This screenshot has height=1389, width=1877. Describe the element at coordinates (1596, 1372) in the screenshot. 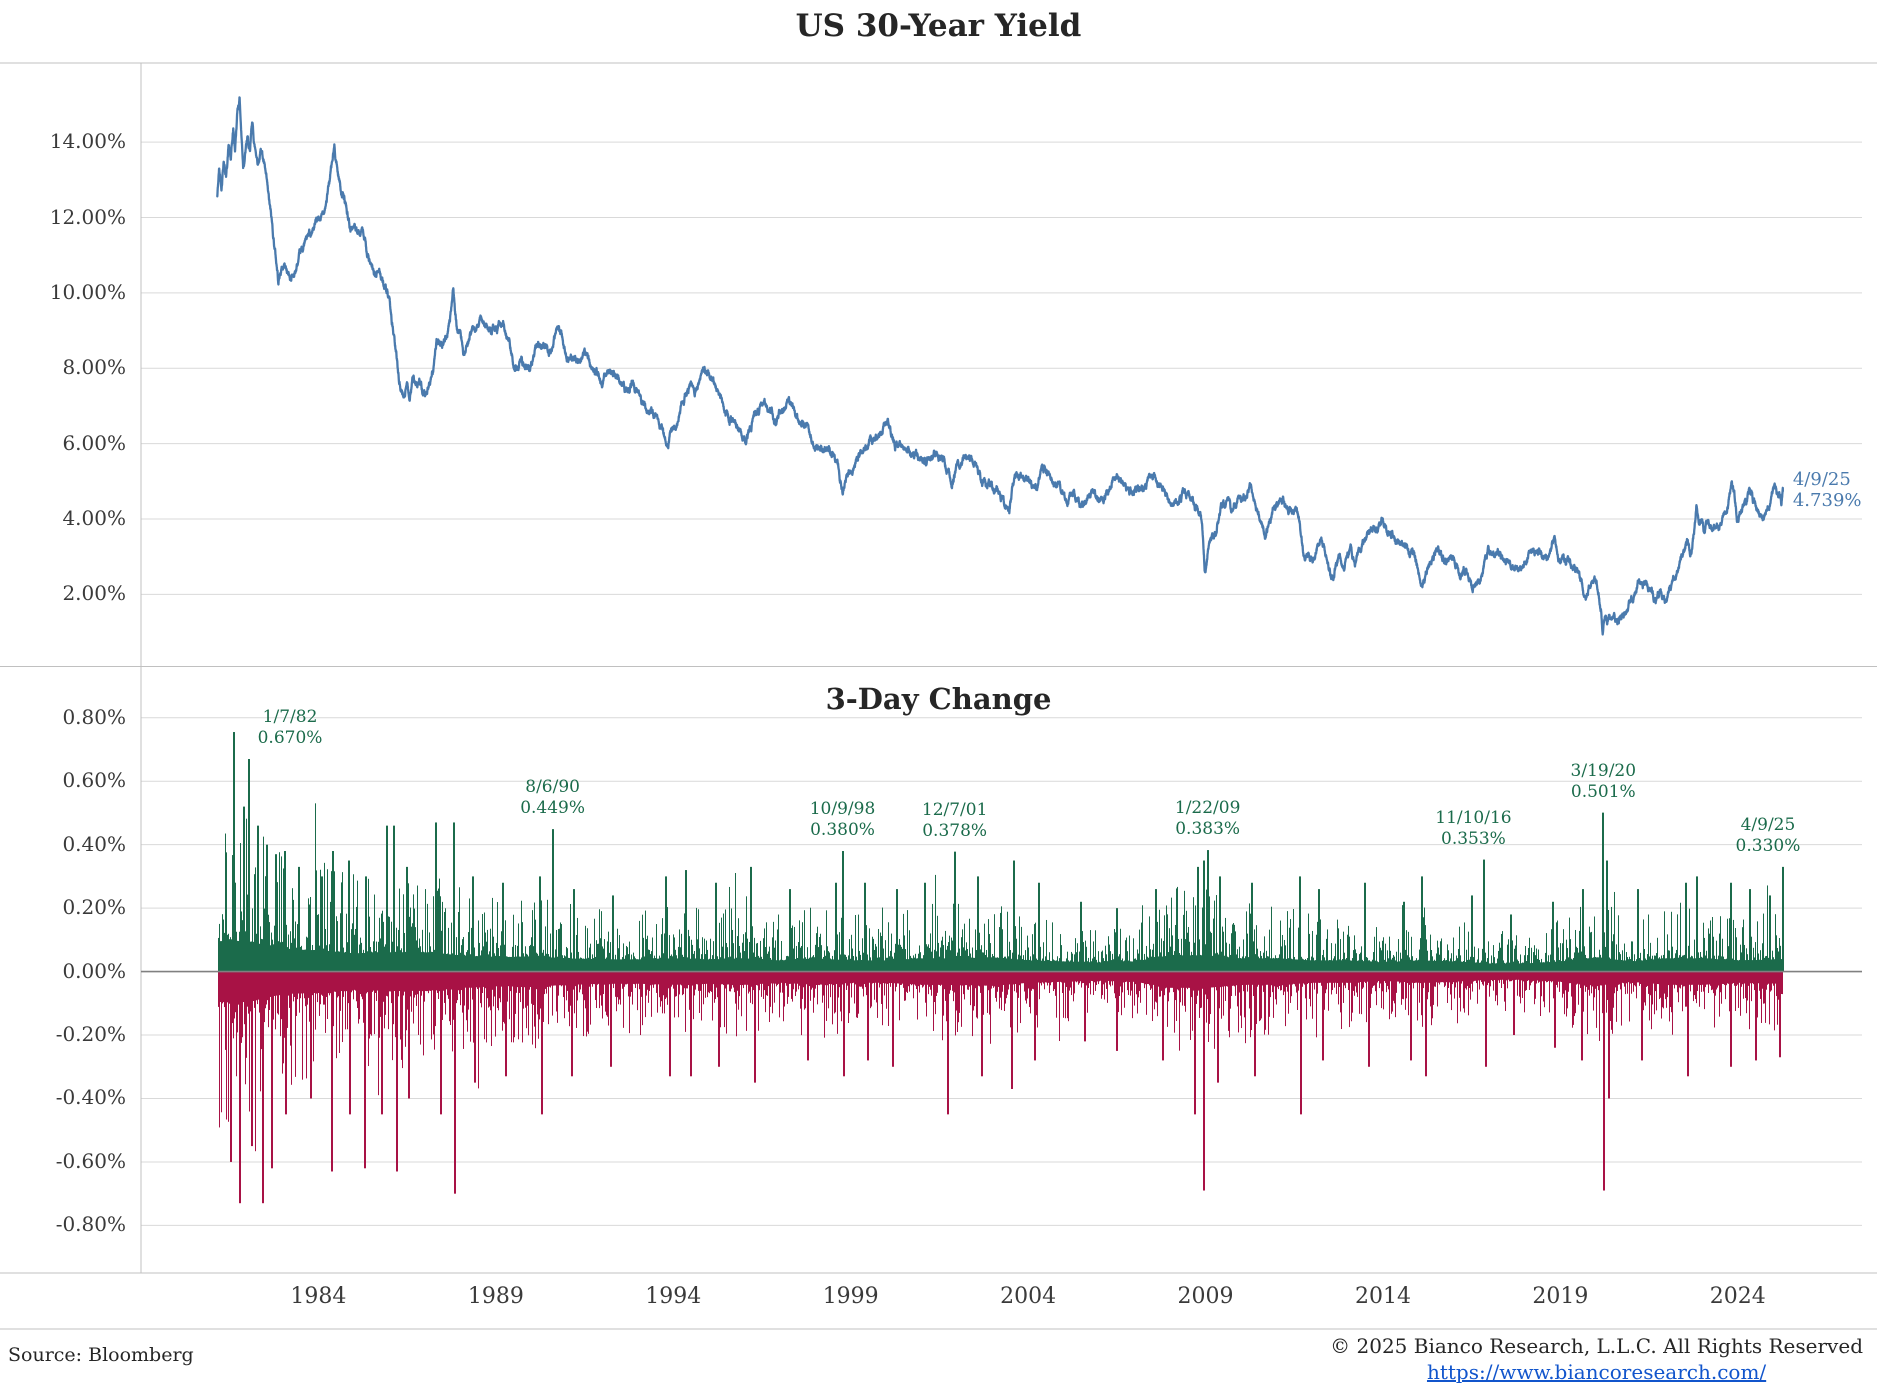

I see `website-link: https://www.biancoresearch.com/` at that location.